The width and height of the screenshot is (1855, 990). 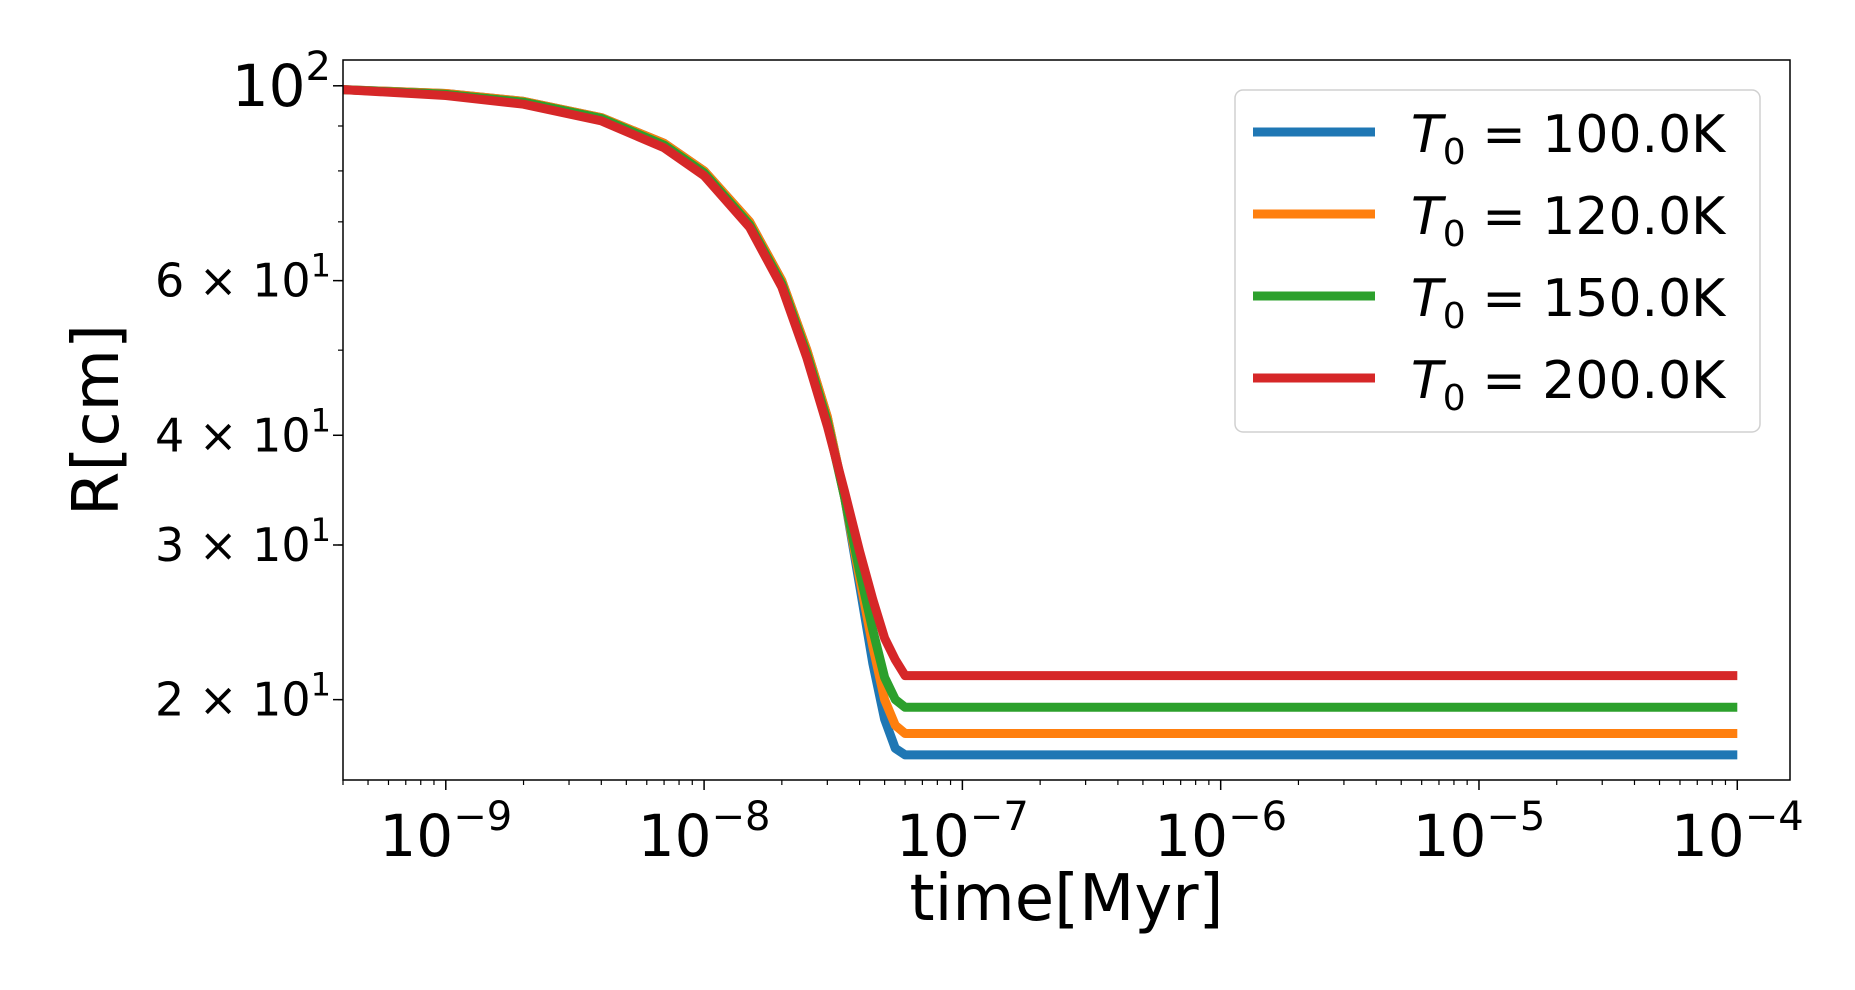 What do you see at coordinates (1596, 299) in the screenshot?
I see `legend-label-value: = 150.0K` at bounding box center [1596, 299].